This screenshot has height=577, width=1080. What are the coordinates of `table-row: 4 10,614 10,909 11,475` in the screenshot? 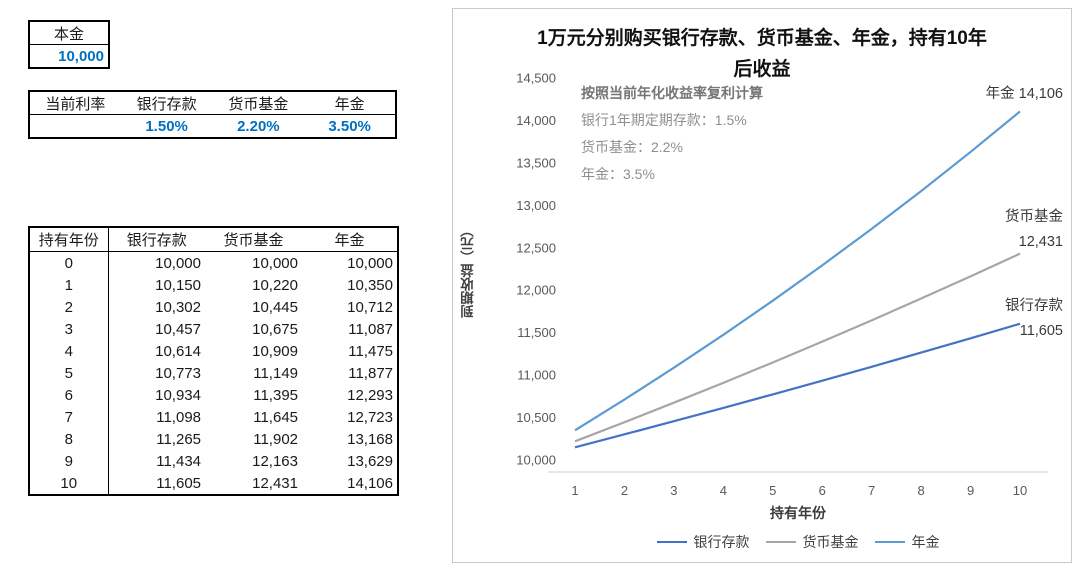 It's located at (213, 351).